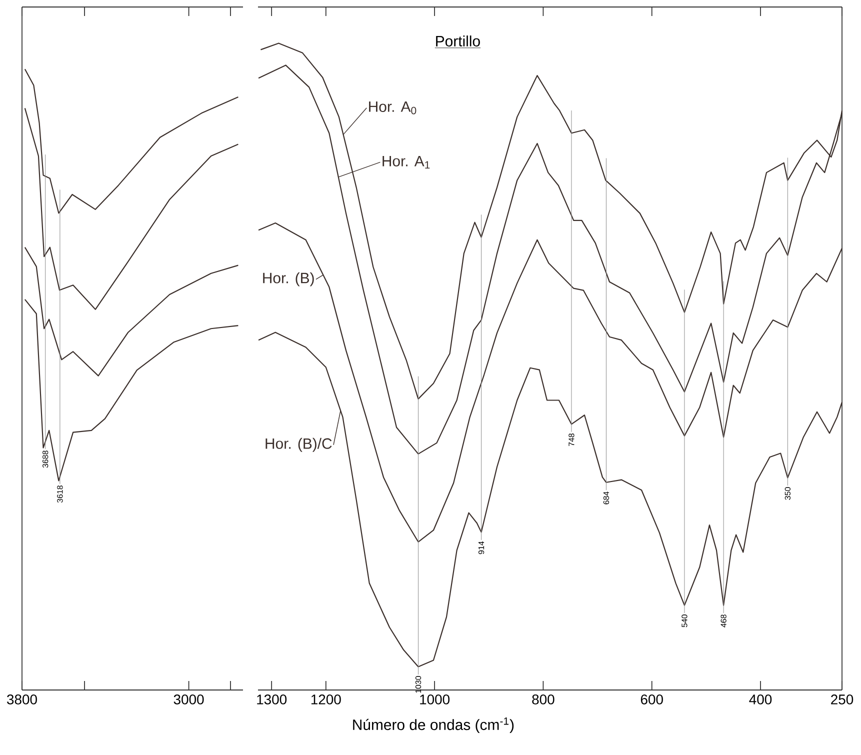 The height and width of the screenshot is (755, 861). I want to click on x-tick-label: 600, so click(651, 699).